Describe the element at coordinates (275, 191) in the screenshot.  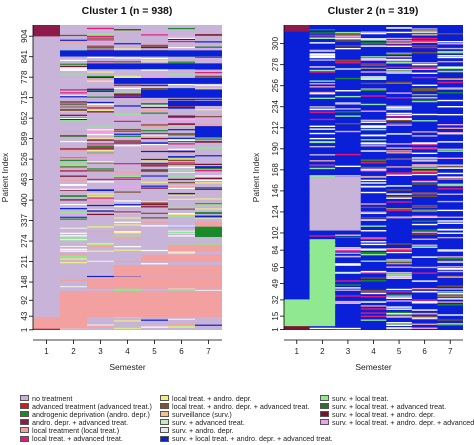
I see `y-tick-label: 146` at that location.